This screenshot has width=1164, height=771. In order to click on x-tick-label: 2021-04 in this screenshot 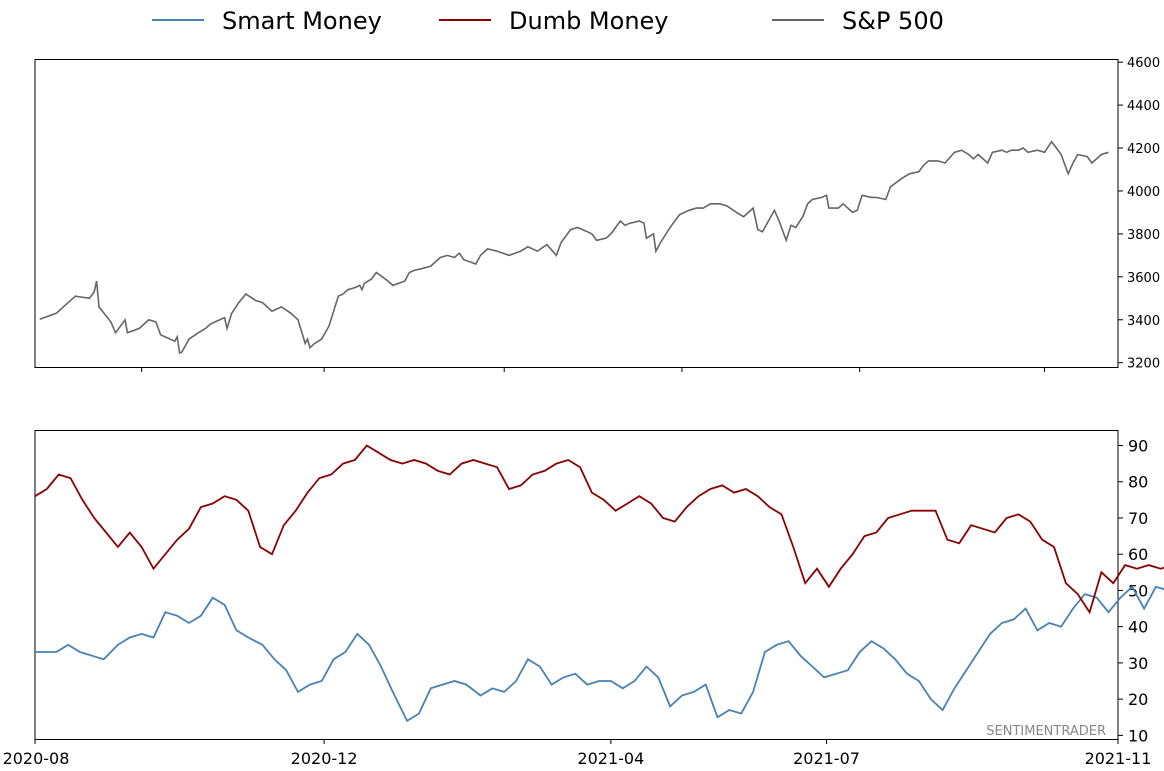, I will do `click(610, 758)`.